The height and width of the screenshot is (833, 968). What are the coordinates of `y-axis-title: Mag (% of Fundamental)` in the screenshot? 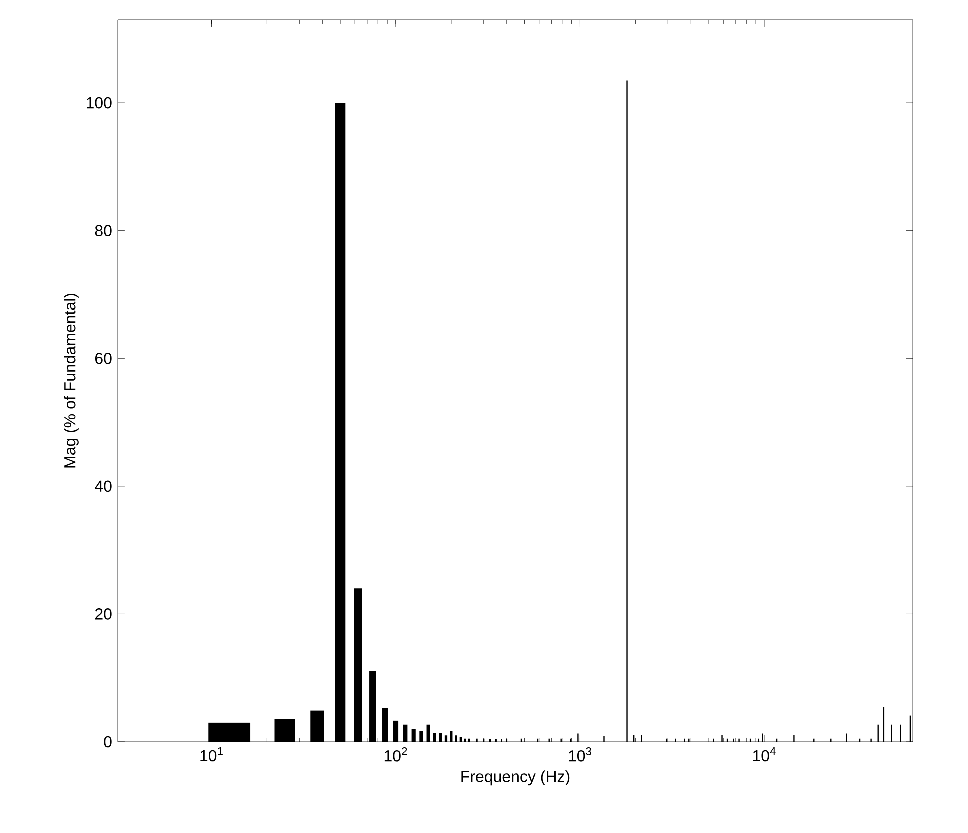 It's located at (71, 381).